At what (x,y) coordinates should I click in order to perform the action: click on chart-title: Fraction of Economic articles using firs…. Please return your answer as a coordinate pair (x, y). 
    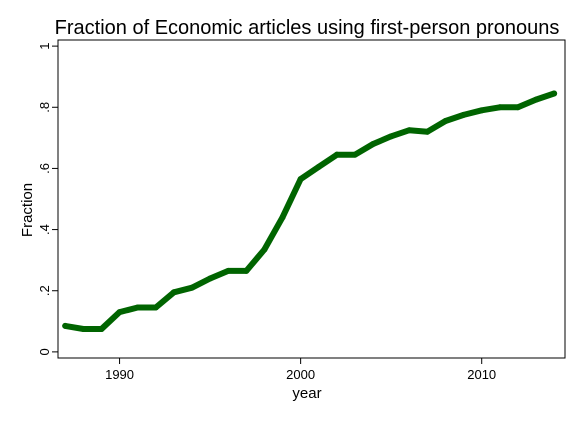
    Looking at the image, I should click on (307, 28).